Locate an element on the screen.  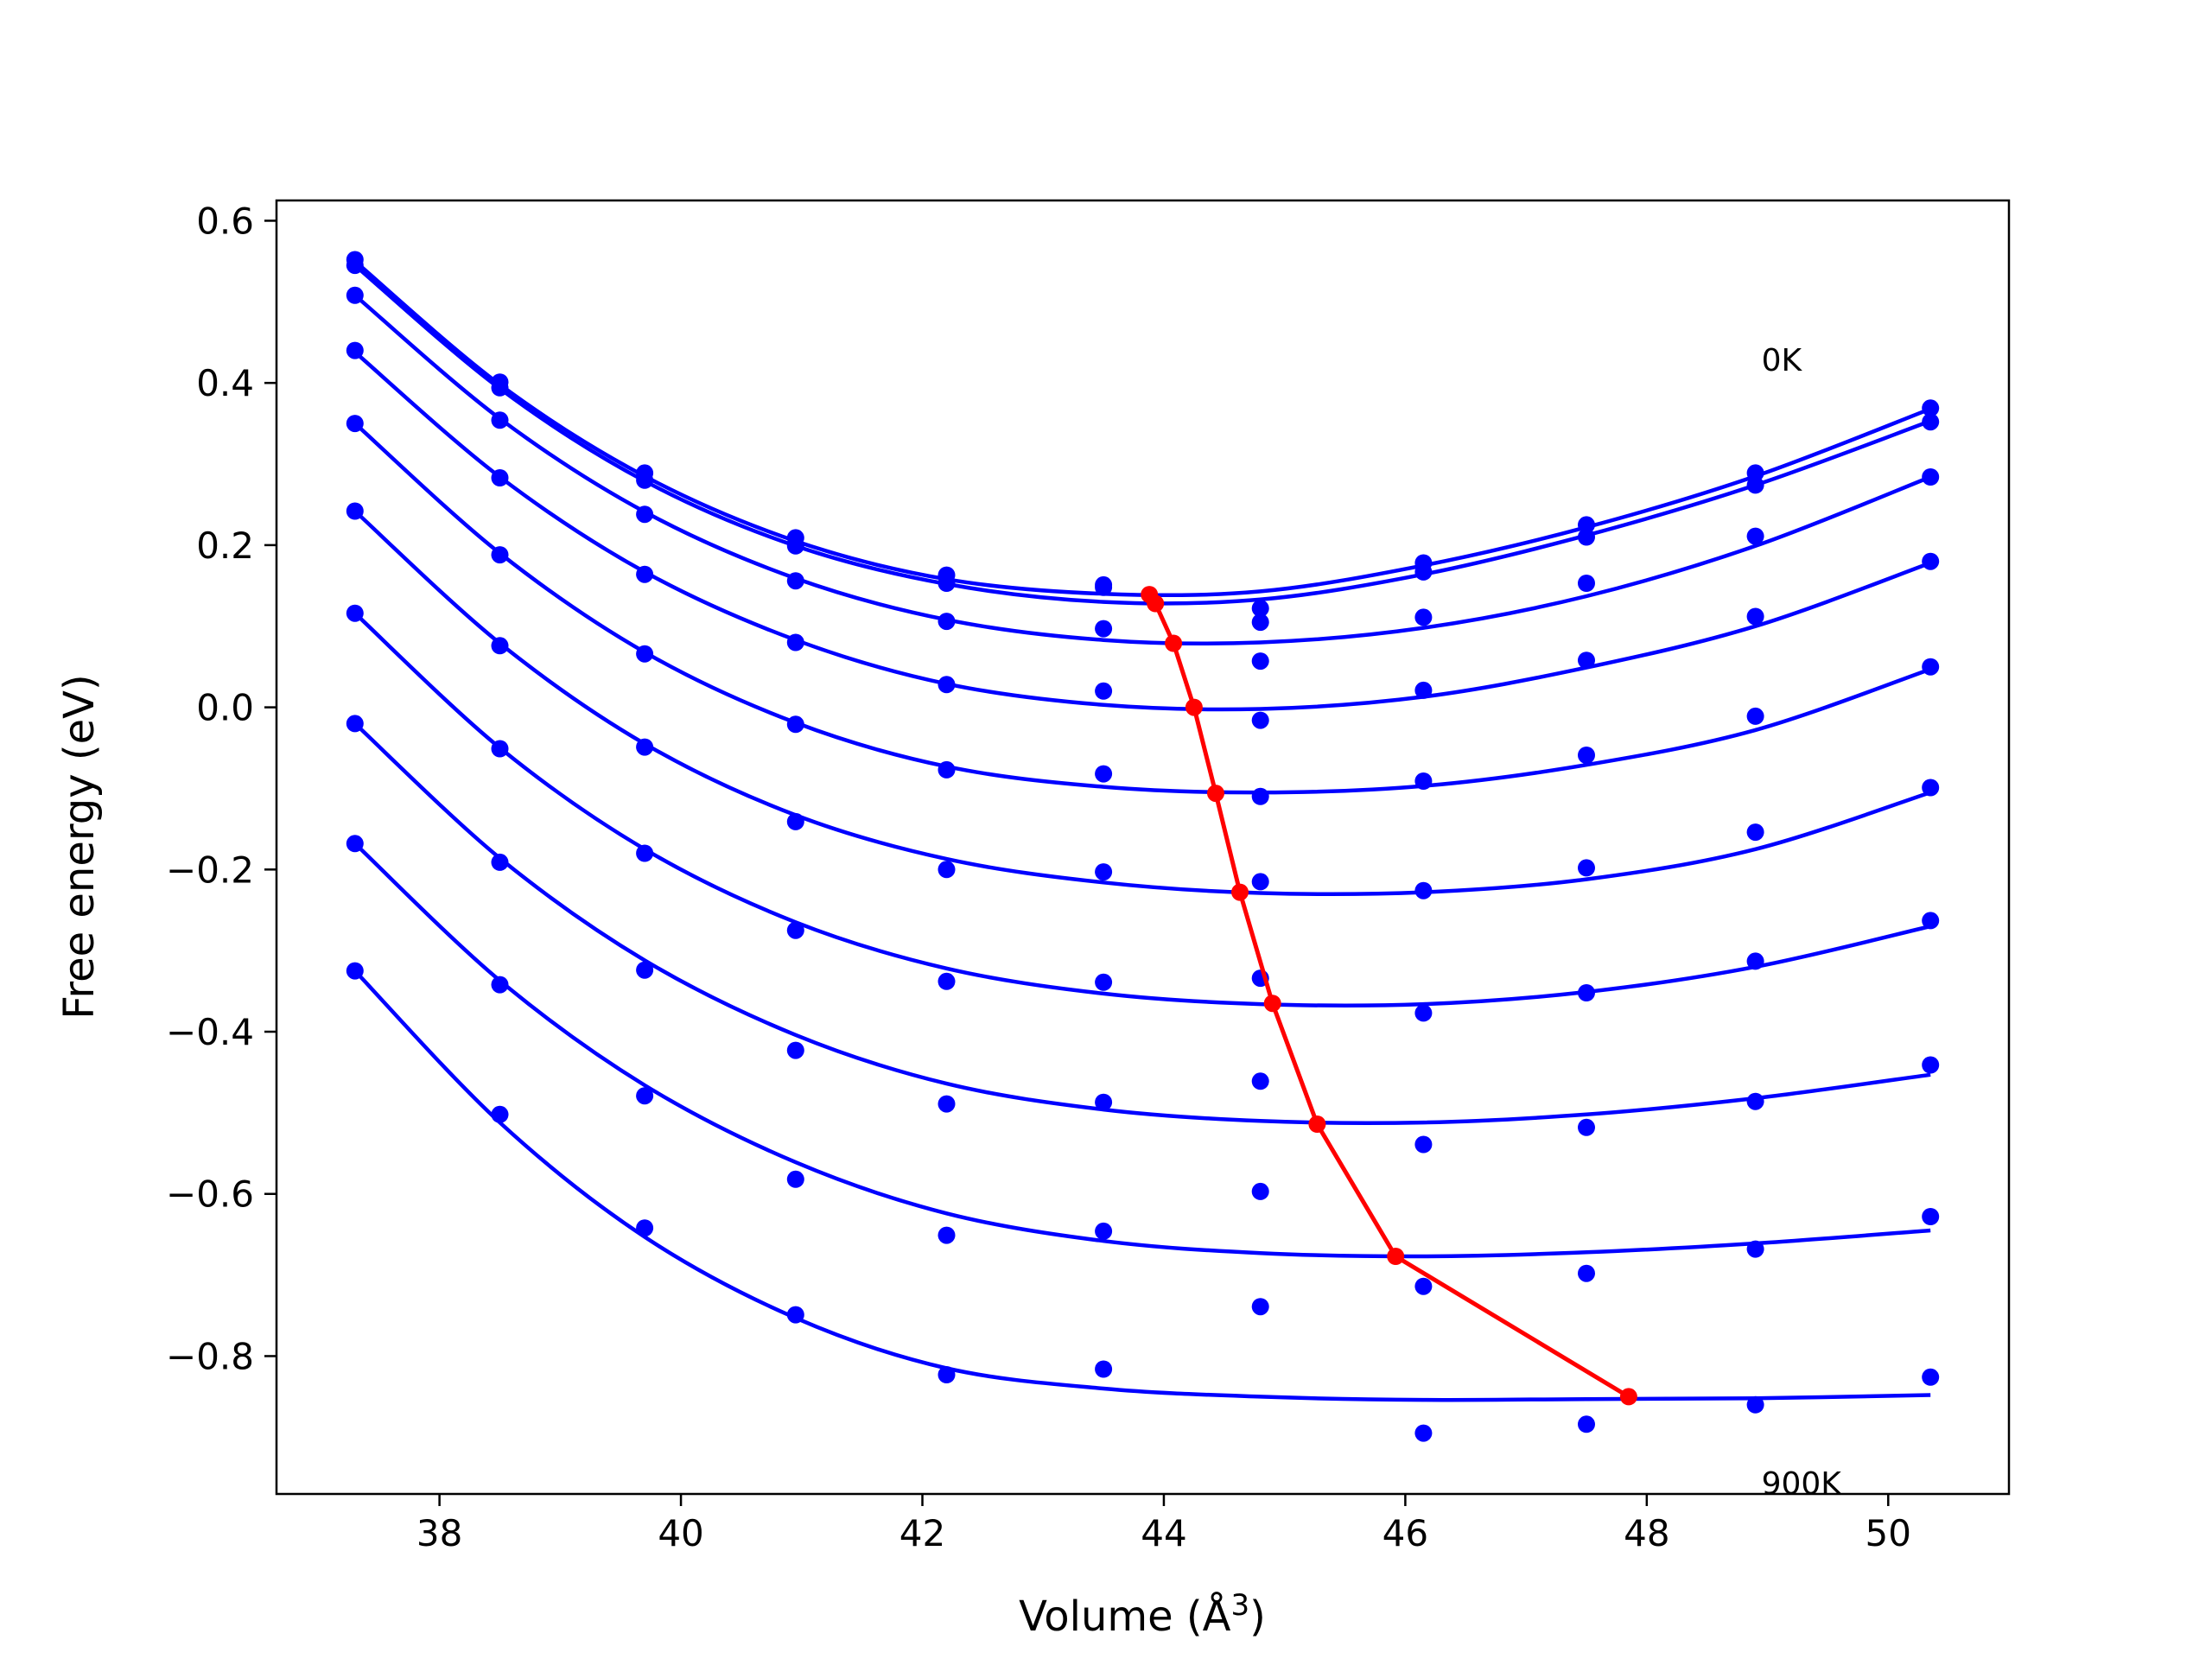
y-axis-ticks: −0.8 −0.6 −0.4 −0.2 0.0 0.2 0.4 0.6 is located at coordinates (221, 788).